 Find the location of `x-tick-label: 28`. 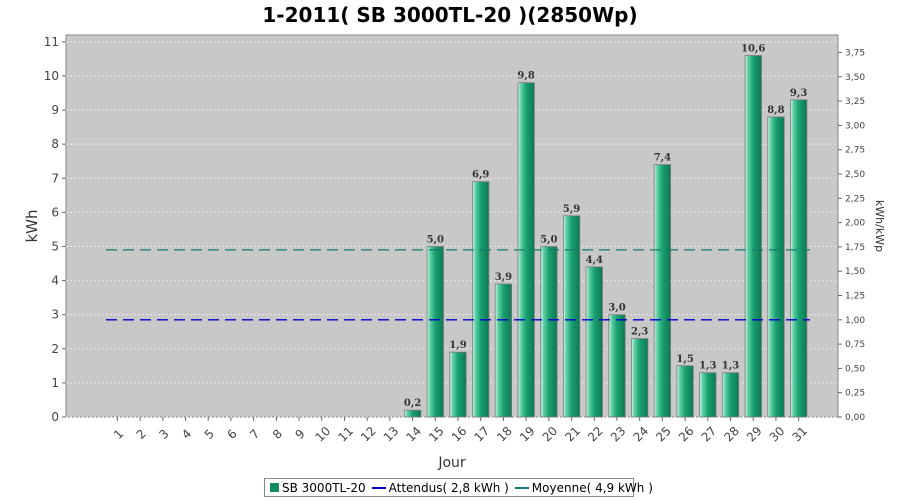

x-tick-label: 28 is located at coordinates (731, 434).